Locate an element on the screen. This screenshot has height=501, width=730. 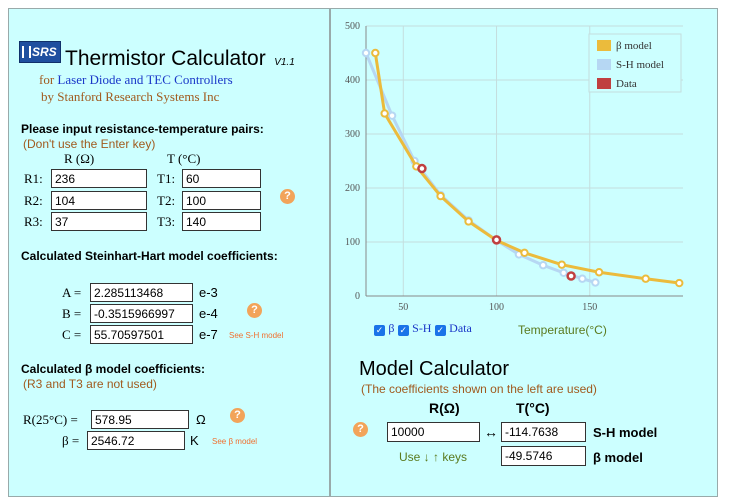
beta-heading: Calculated β model coefficients: is located at coordinates (113, 369).